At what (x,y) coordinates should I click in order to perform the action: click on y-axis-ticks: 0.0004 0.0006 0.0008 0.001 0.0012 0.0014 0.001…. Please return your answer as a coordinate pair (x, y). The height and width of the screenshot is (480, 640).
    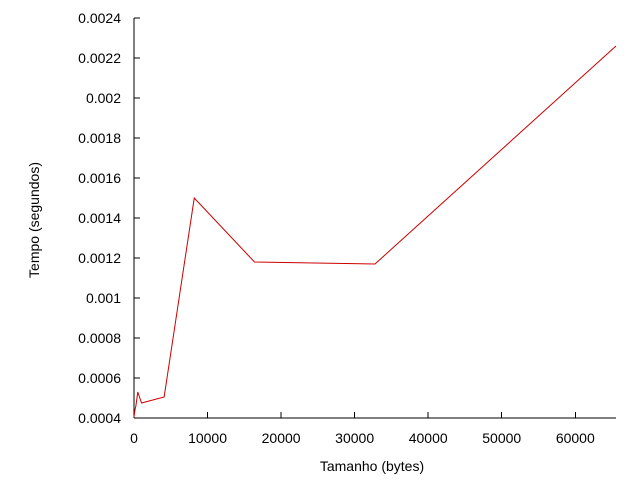
    Looking at the image, I should click on (109, 218).